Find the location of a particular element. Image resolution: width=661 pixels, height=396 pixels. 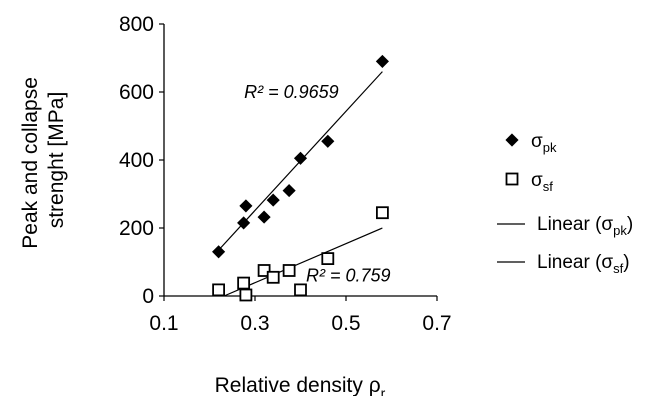

x-tick-label: 0.1 is located at coordinates (163, 323).